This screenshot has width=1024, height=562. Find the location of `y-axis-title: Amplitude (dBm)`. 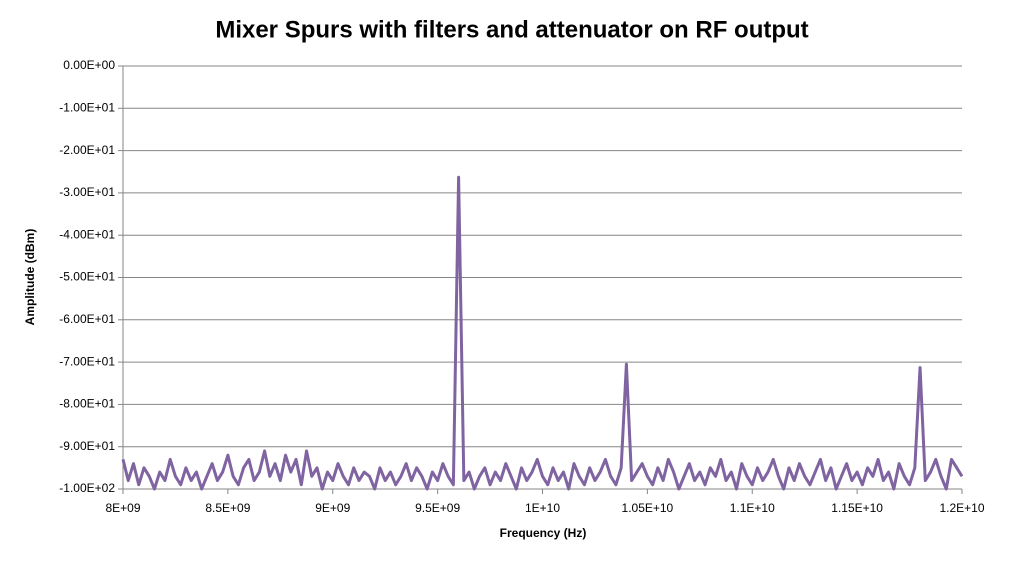

y-axis-title: Amplitude (dBm) is located at coordinates (30, 277).